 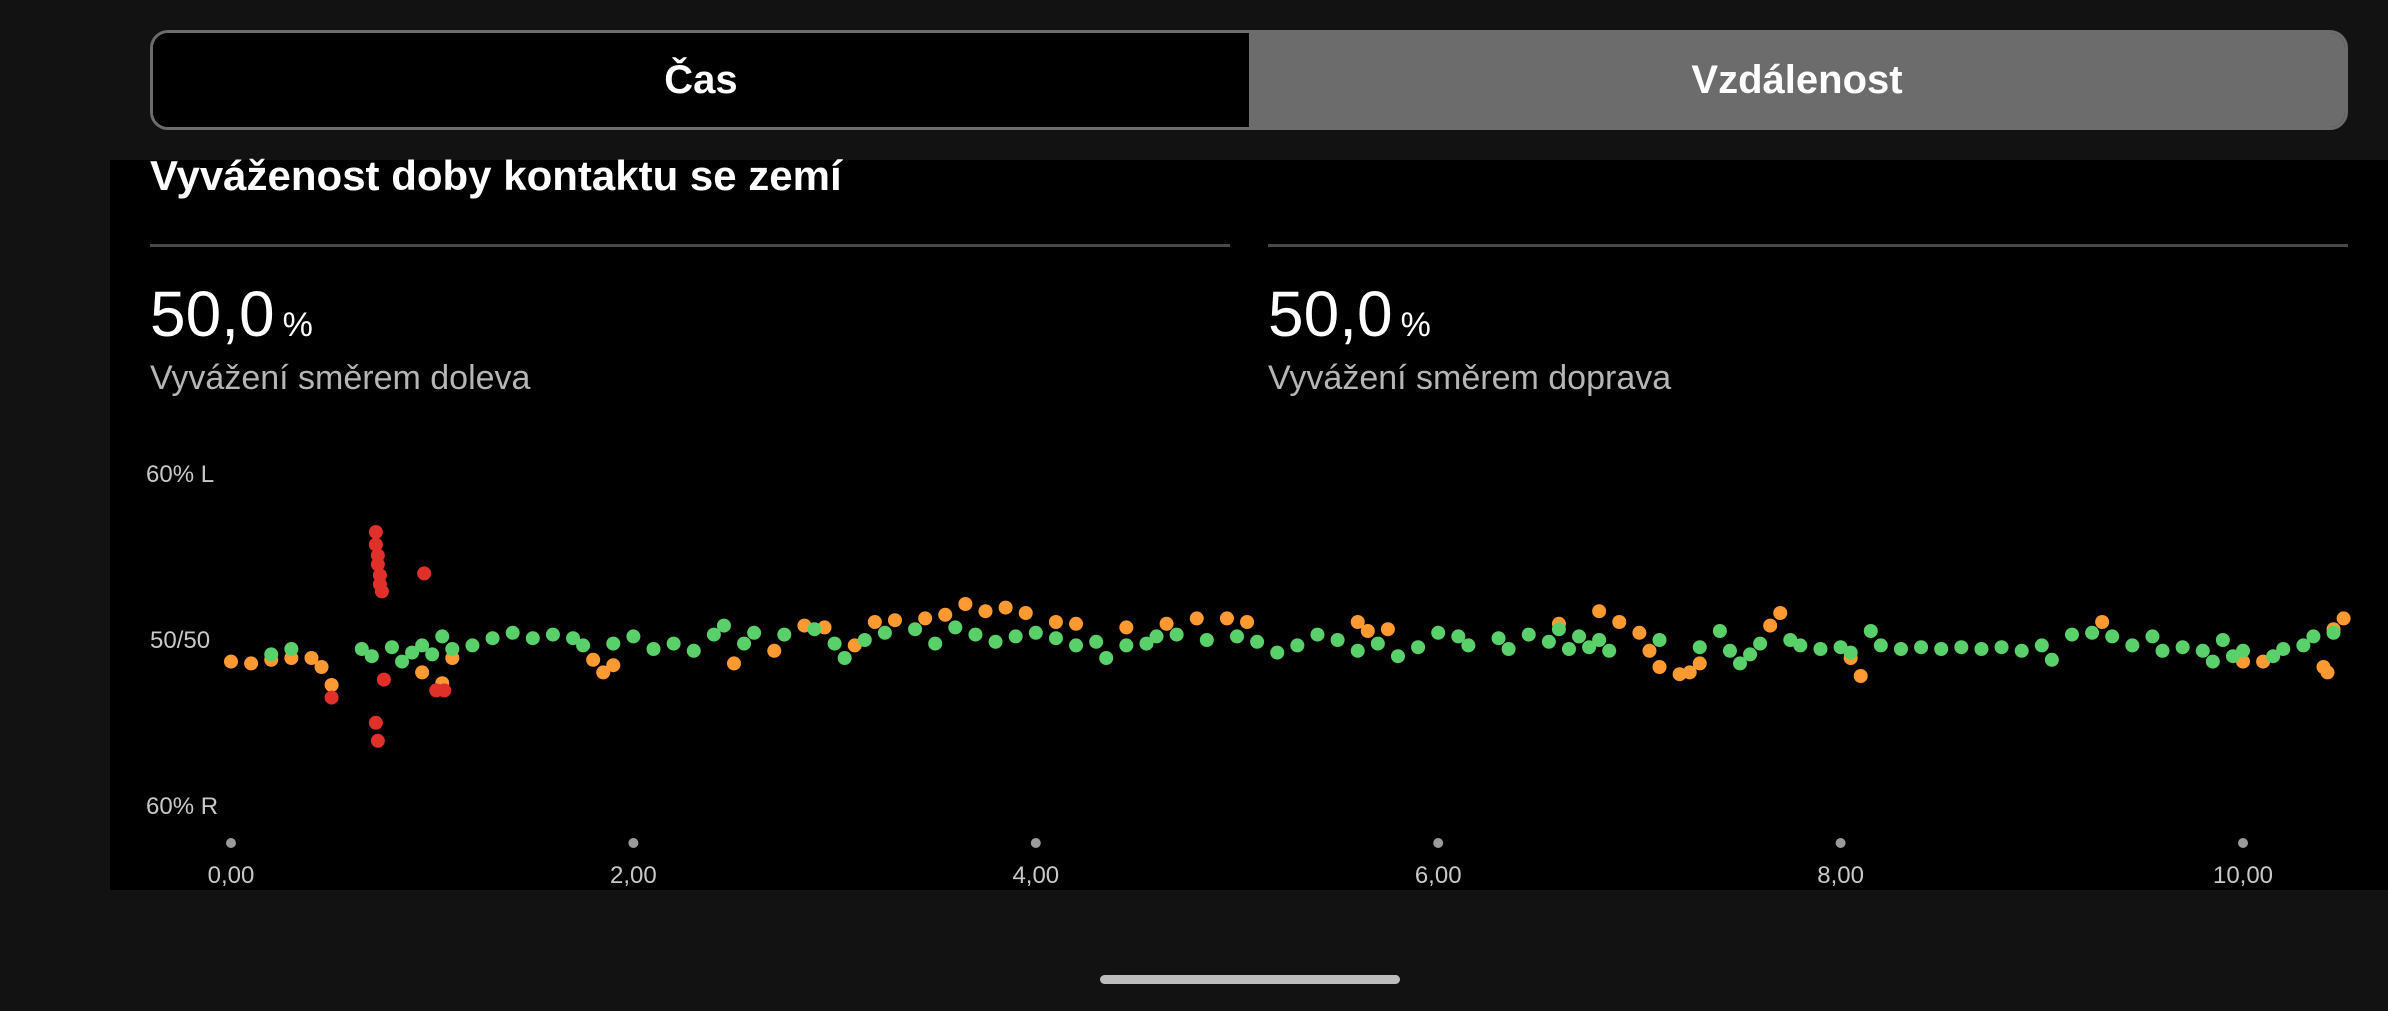 What do you see at coordinates (297, 325) in the screenshot?
I see `left-balance-unit: %` at bounding box center [297, 325].